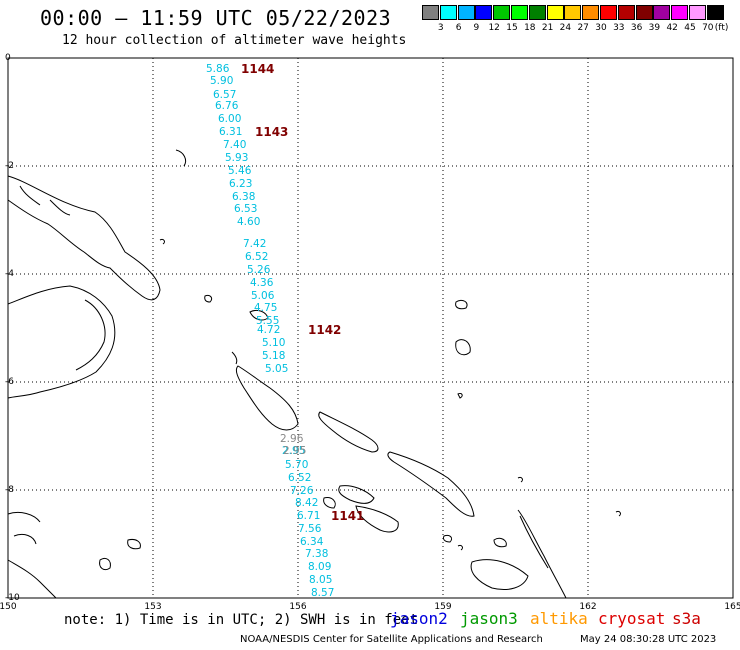  I want to click on longitude-tick-label: 162, so click(588, 607).